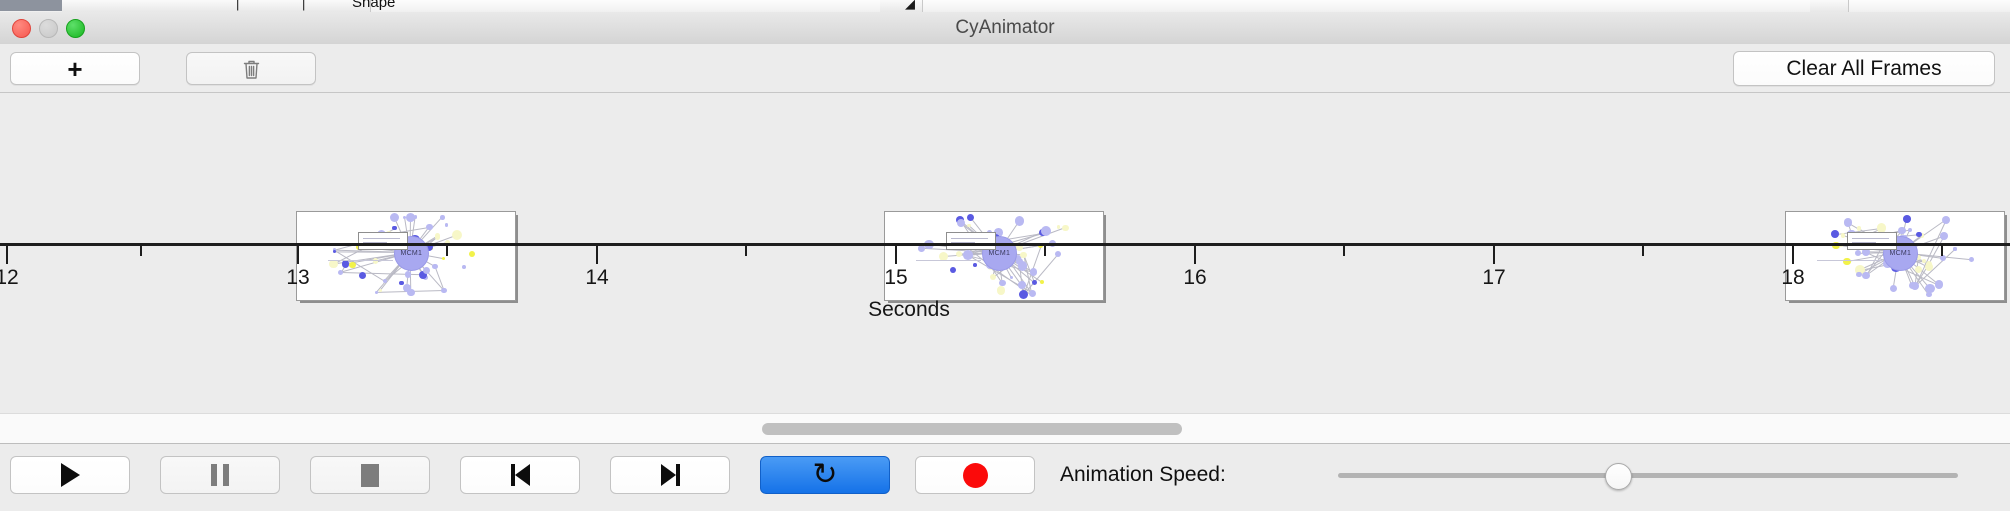 This screenshot has width=2010, height=511. I want to click on axis-tick-label: 18, so click(1793, 277).